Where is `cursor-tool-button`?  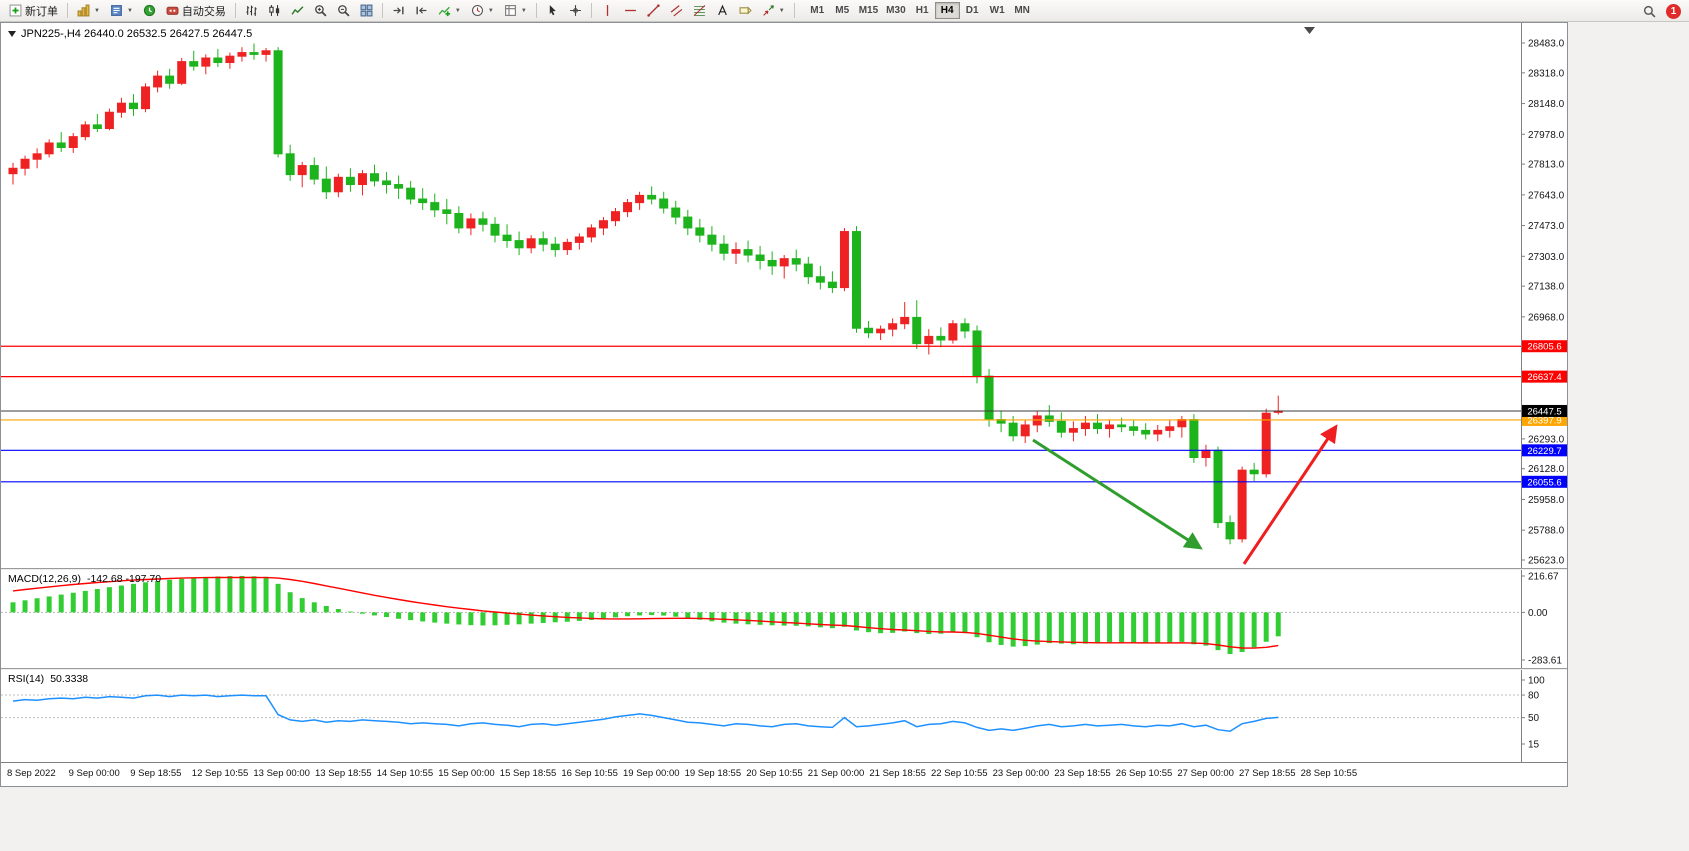 cursor-tool-button is located at coordinates (552, 10).